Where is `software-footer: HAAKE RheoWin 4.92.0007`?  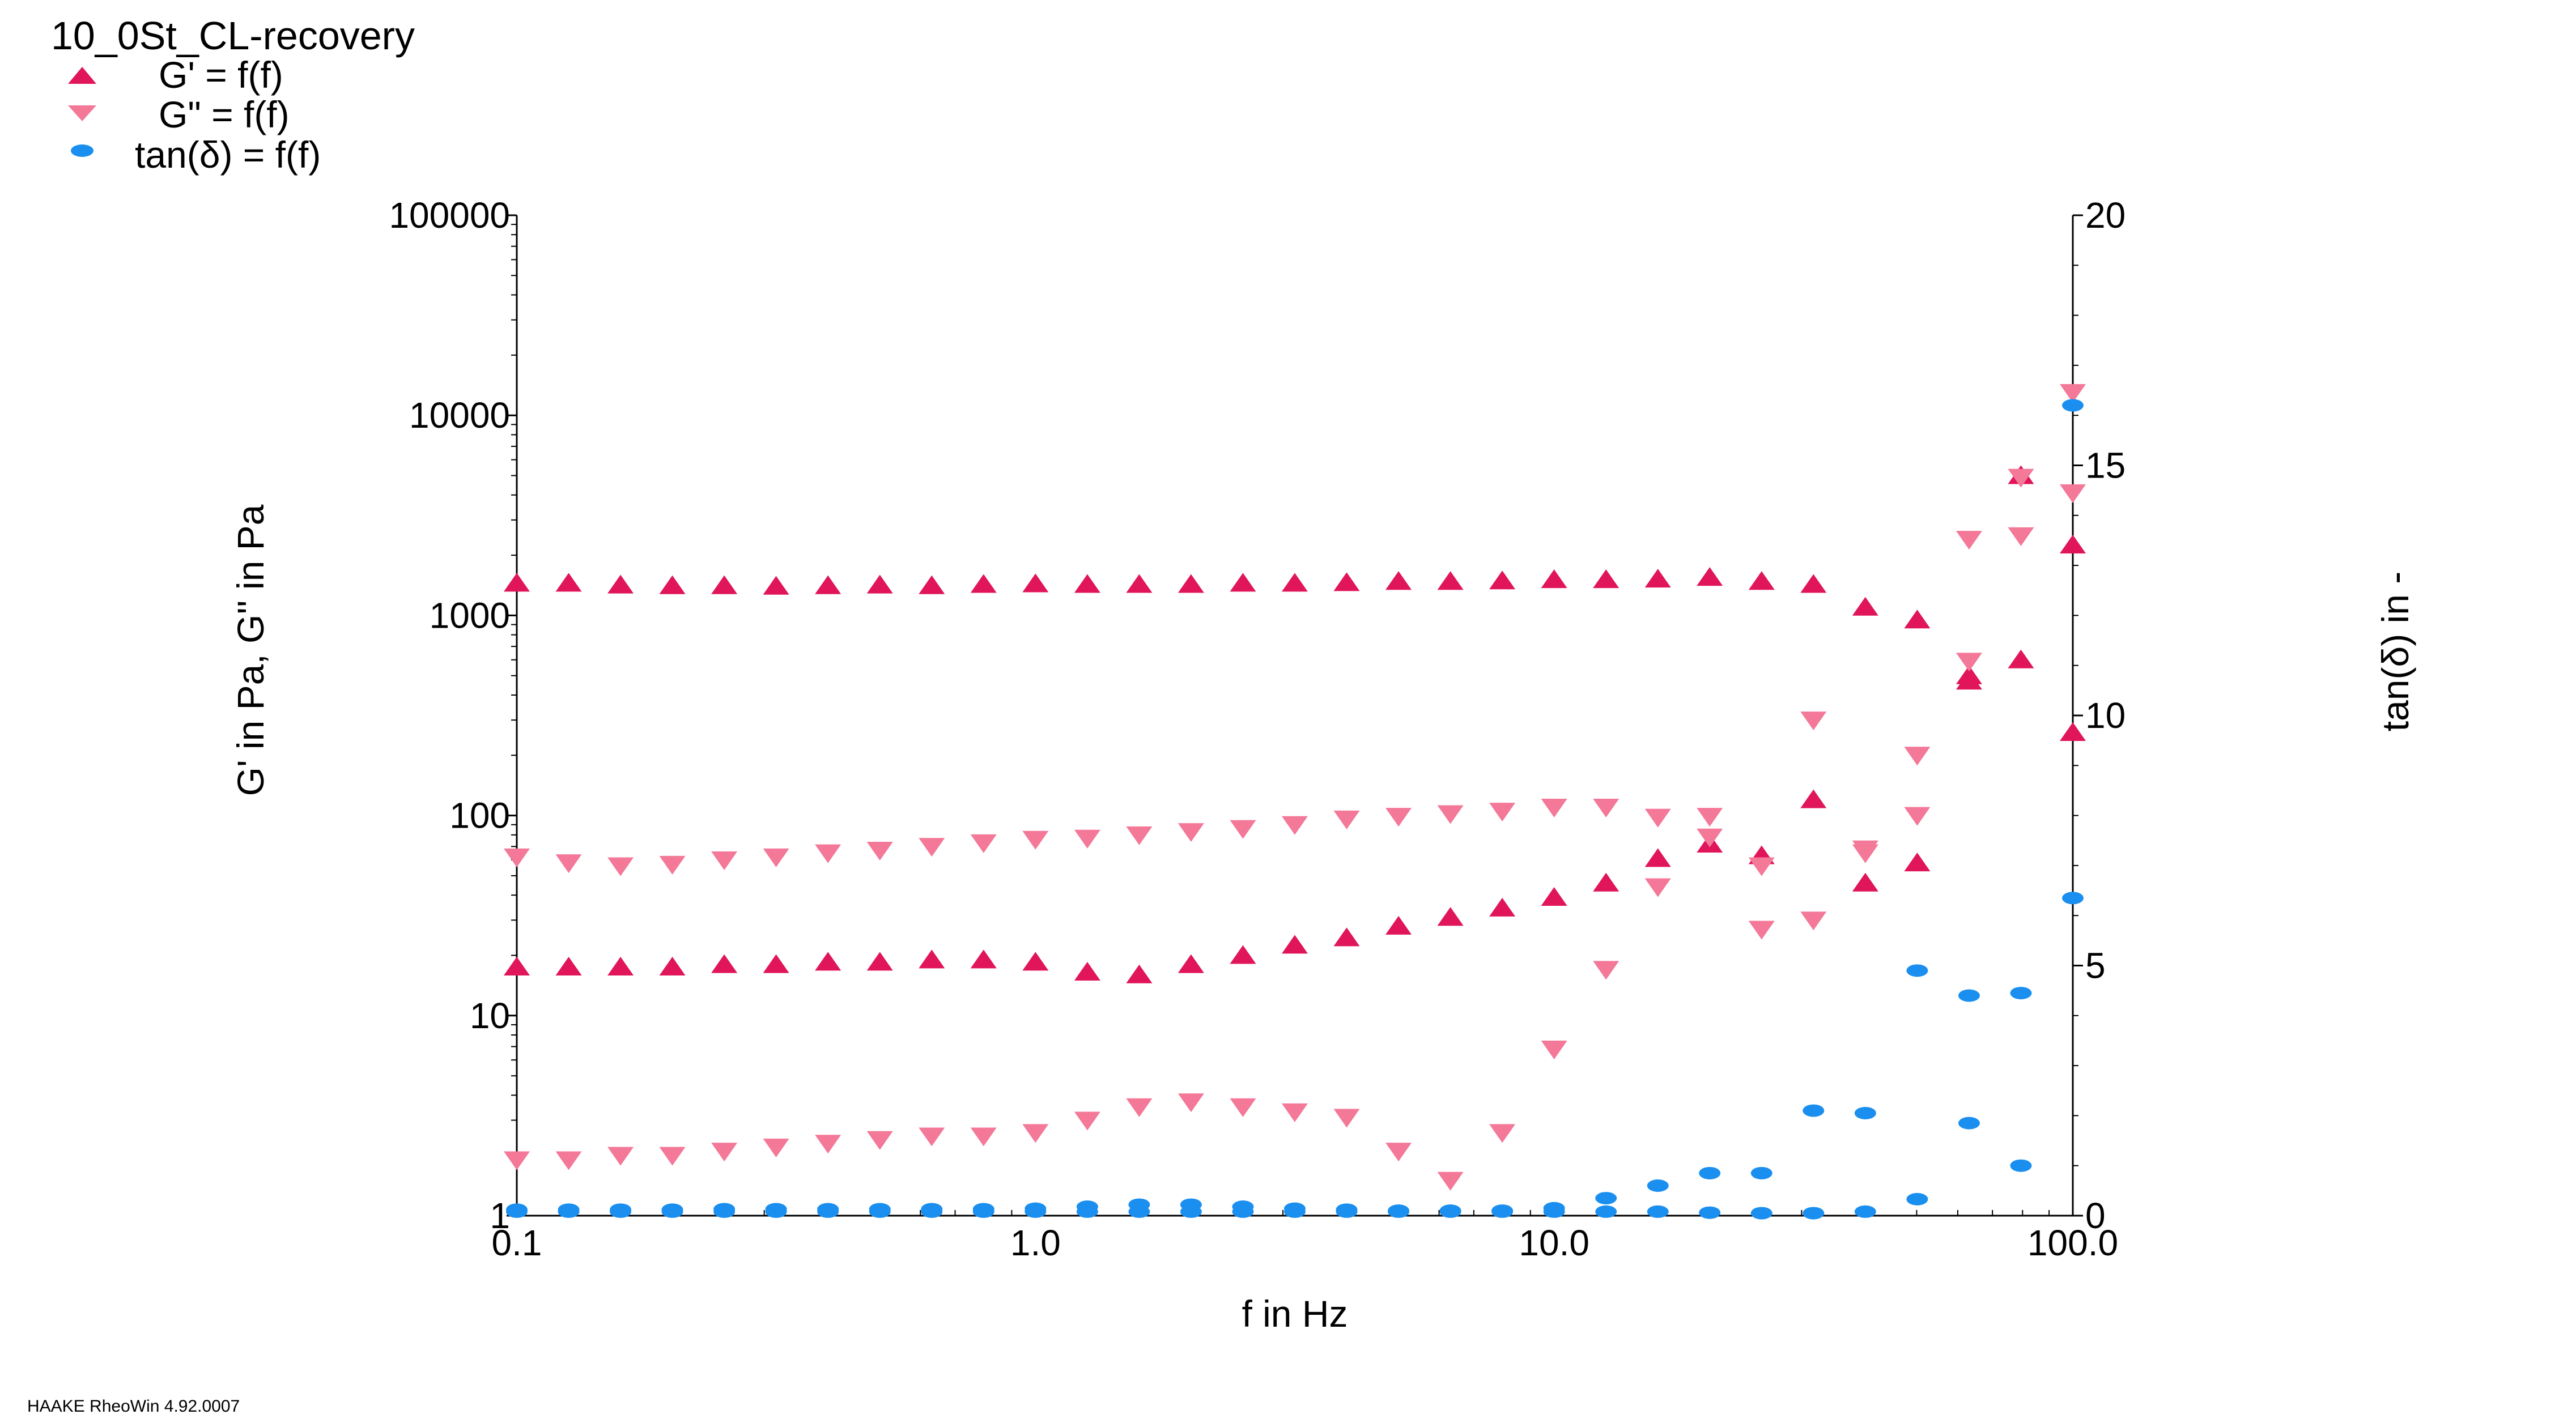 software-footer: HAAKE RheoWin 4.92.0007 is located at coordinates (133, 1406).